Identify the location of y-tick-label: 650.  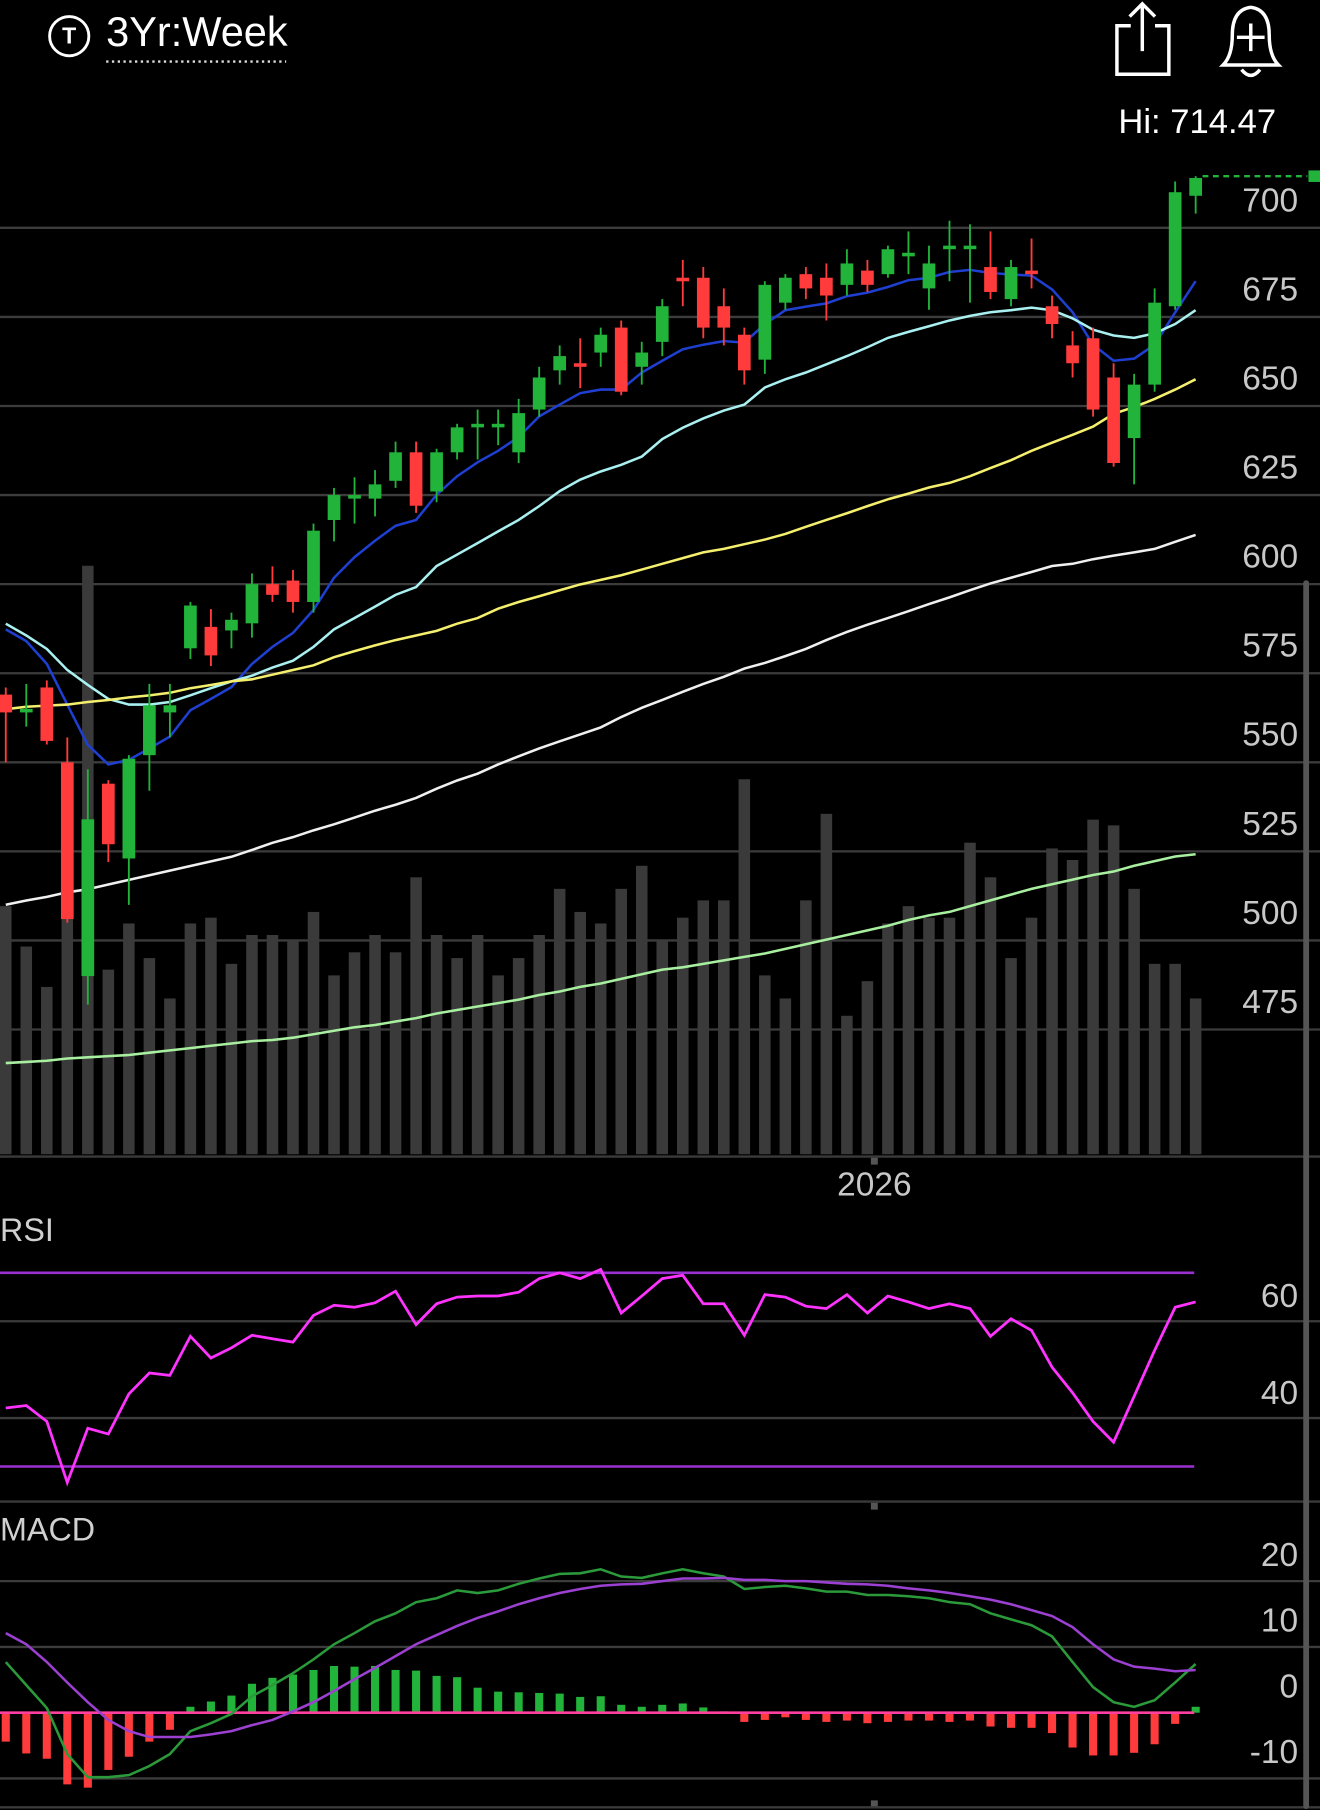
(1270, 378).